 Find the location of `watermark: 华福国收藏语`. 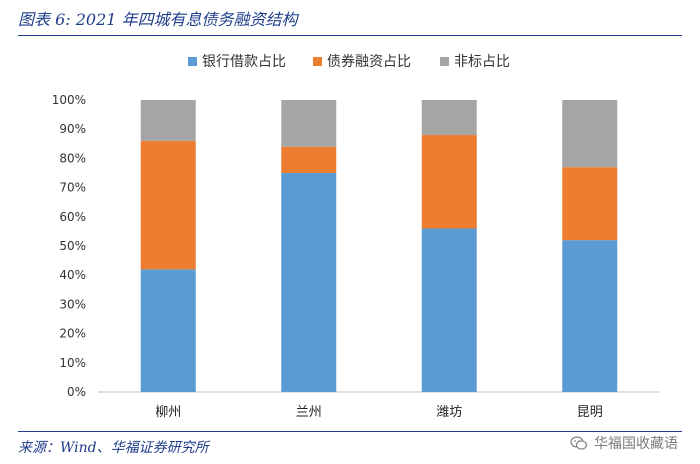

watermark: 华福国收藏语 is located at coordinates (624, 443).